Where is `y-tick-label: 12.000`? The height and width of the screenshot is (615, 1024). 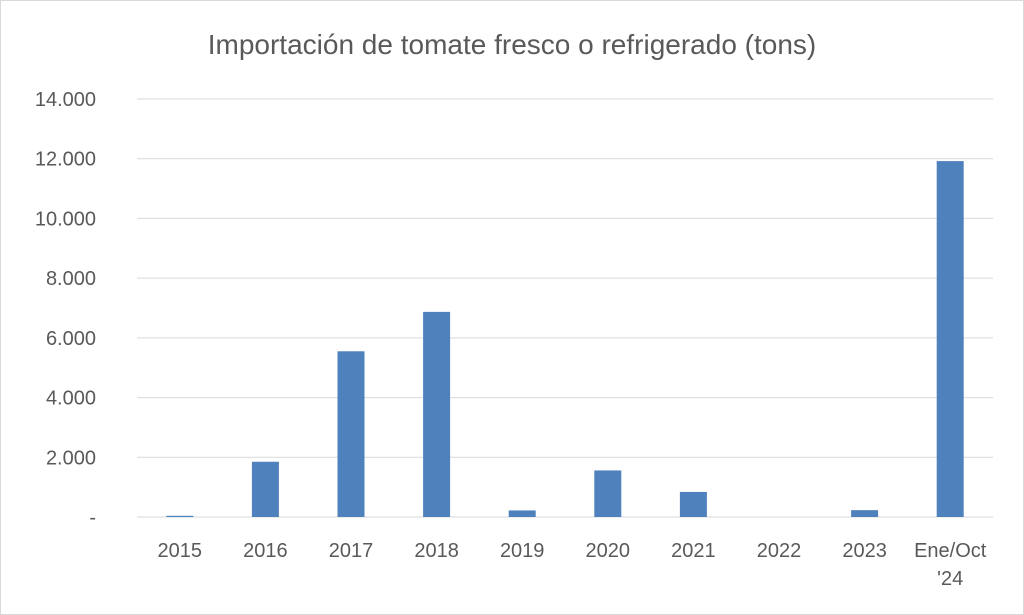
y-tick-label: 12.000 is located at coordinates (65, 160).